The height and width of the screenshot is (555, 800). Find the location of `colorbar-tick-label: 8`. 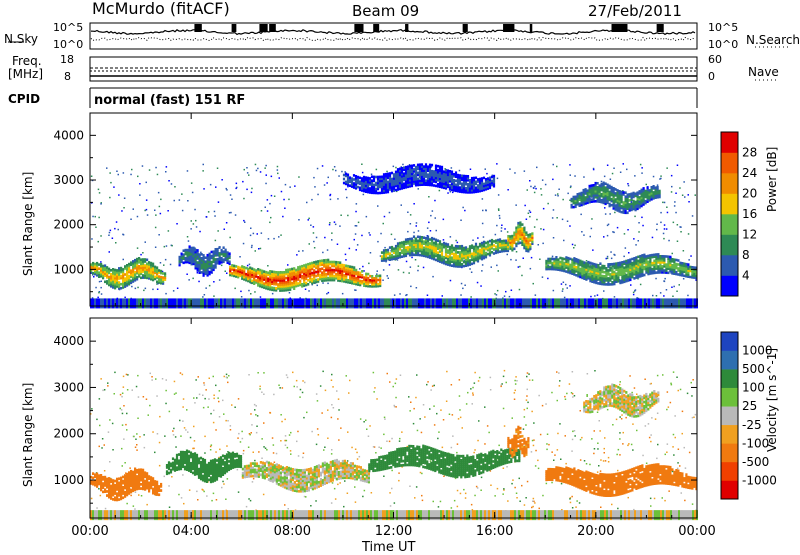

colorbar-tick-label: 8 is located at coordinates (746, 255).